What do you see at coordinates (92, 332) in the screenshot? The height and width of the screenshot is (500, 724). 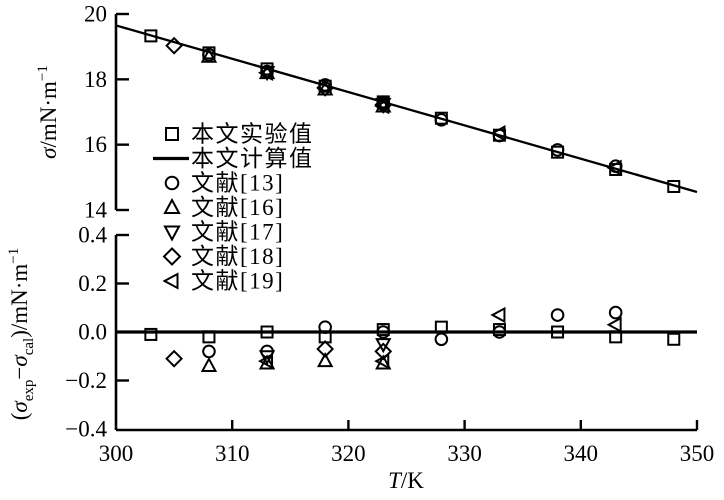 I see `bottom-y-tick-label: 0.0` at bounding box center [92, 332].